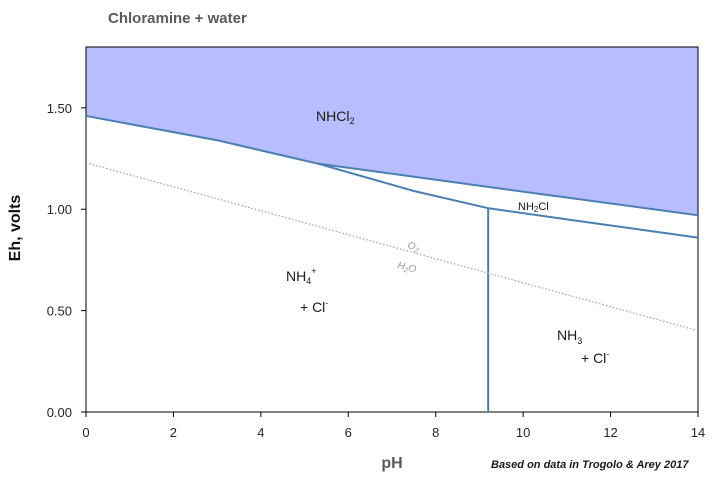 Image resolution: width=718 pixels, height=496 pixels. What do you see at coordinates (301, 276) in the screenshot?
I see `region-label-nh4: NH4+` at bounding box center [301, 276].